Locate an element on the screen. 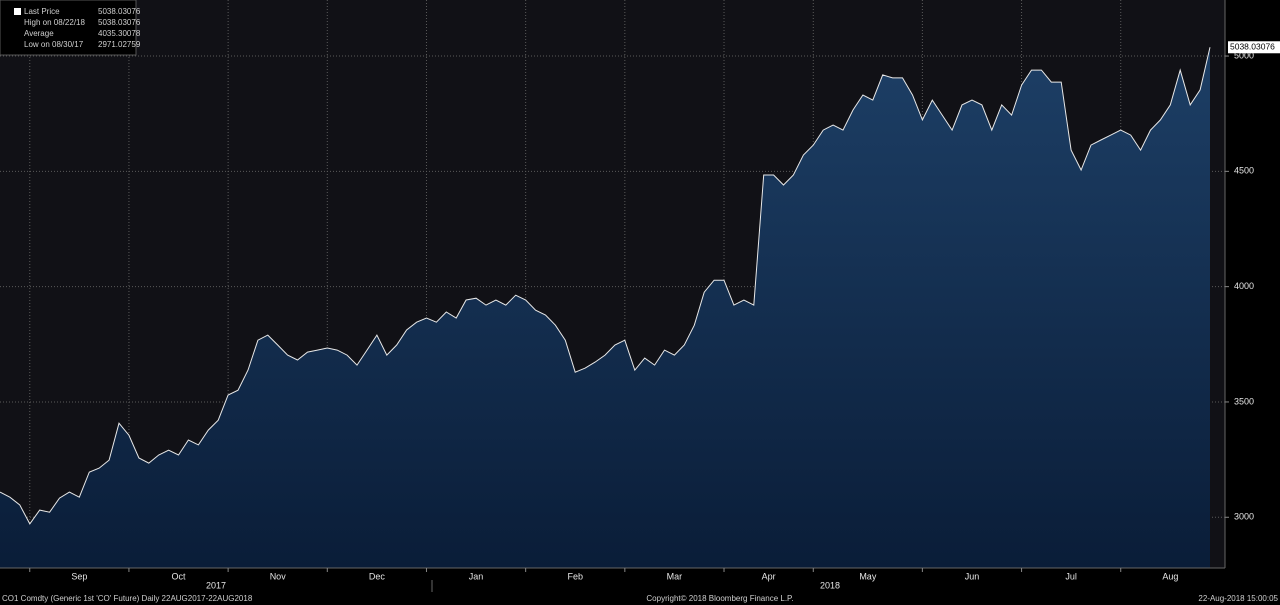  x-tick-label: Aug is located at coordinates (1170, 576).